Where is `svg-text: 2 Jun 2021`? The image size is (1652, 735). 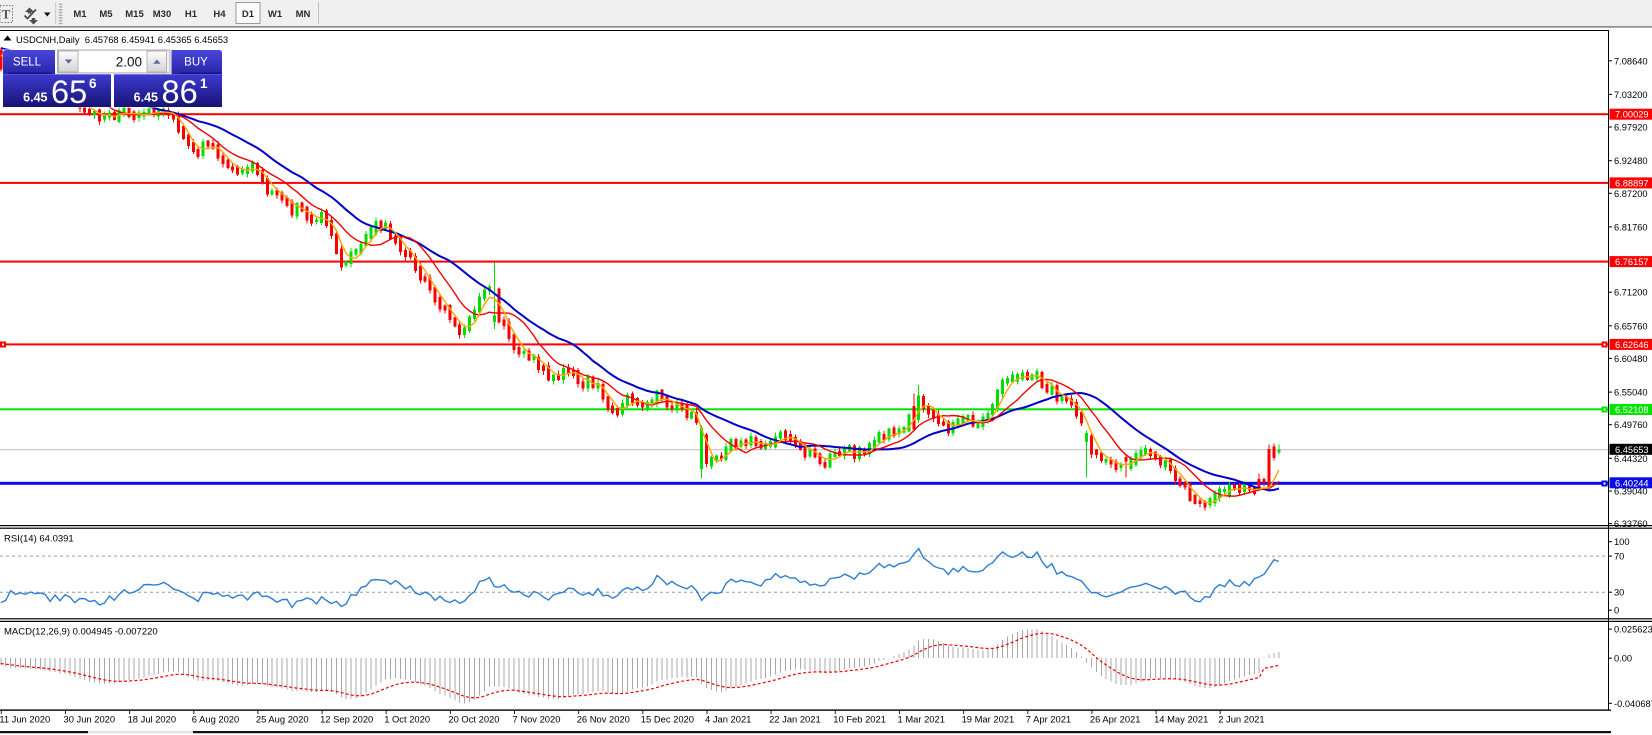
svg-text: 2 Jun 2021 is located at coordinates (1241, 719).